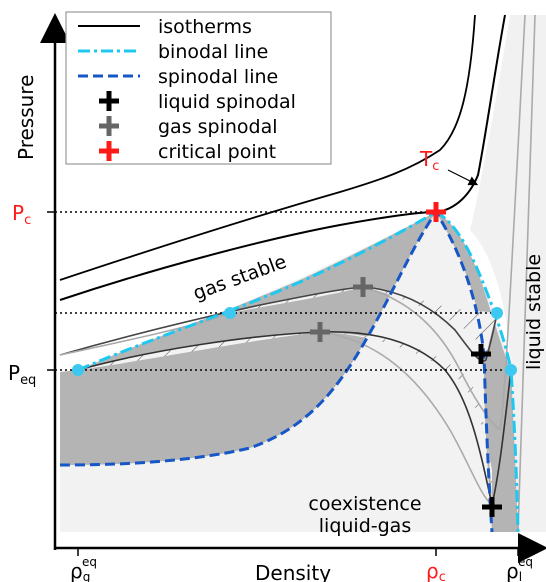 The width and height of the screenshot is (546, 582). I want to click on liquid-stable-region, so click(508, 273).